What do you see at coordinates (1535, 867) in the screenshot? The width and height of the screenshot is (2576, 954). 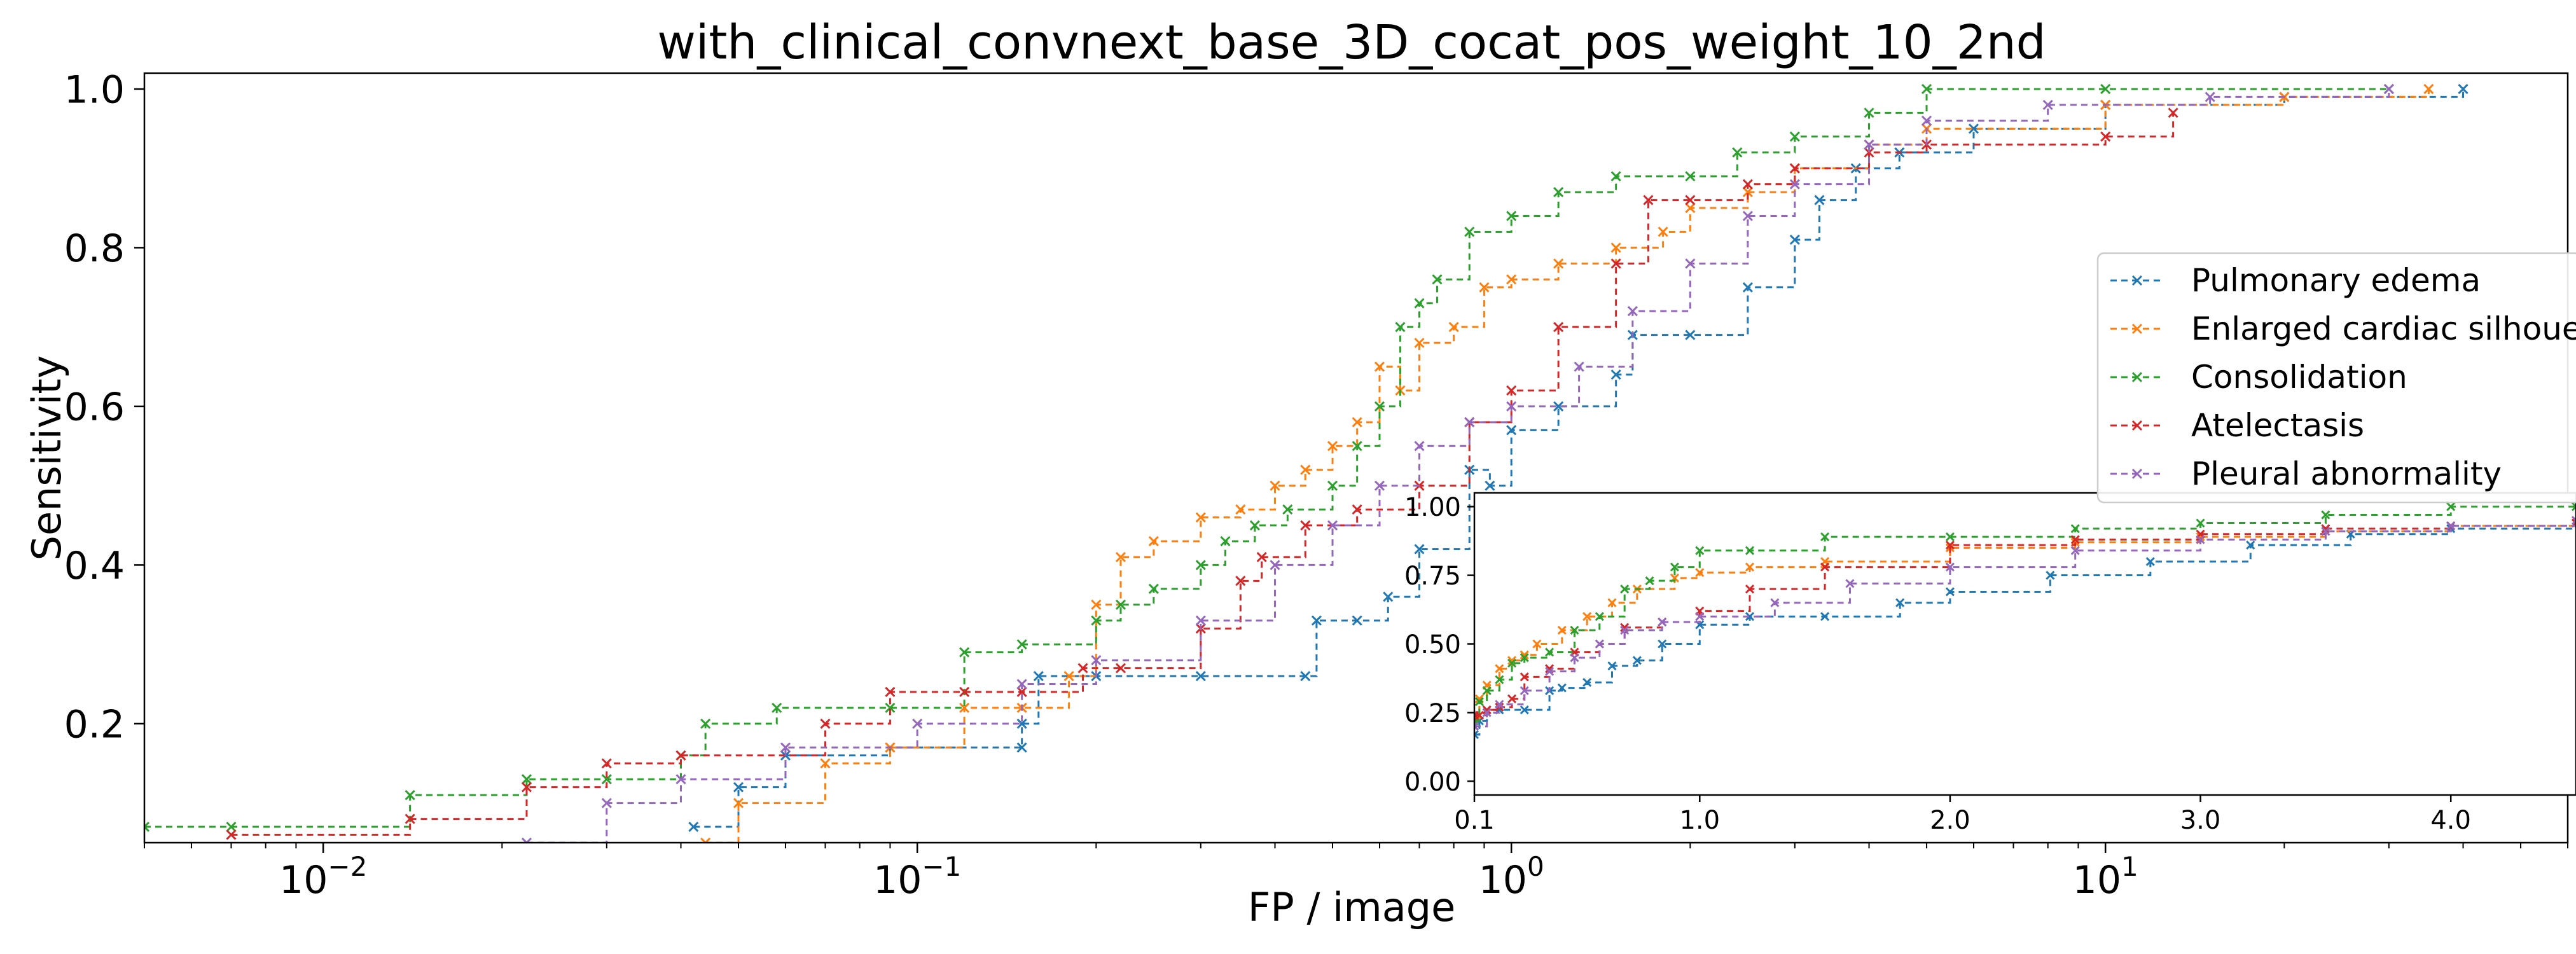 I see `x-tick-exponent: 0` at bounding box center [1535, 867].